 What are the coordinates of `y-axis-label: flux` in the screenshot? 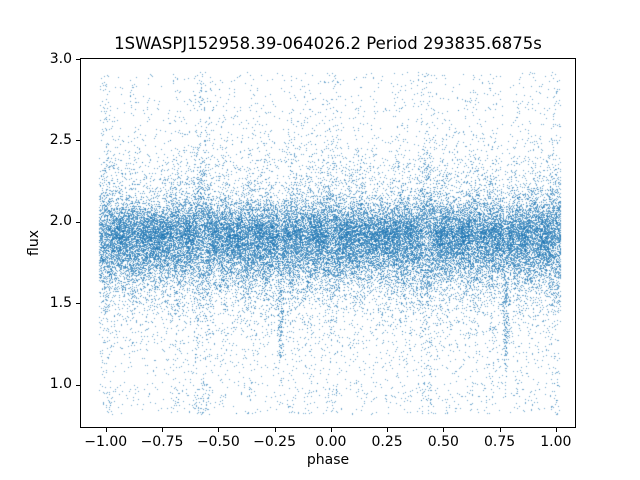 It's located at (34, 243).